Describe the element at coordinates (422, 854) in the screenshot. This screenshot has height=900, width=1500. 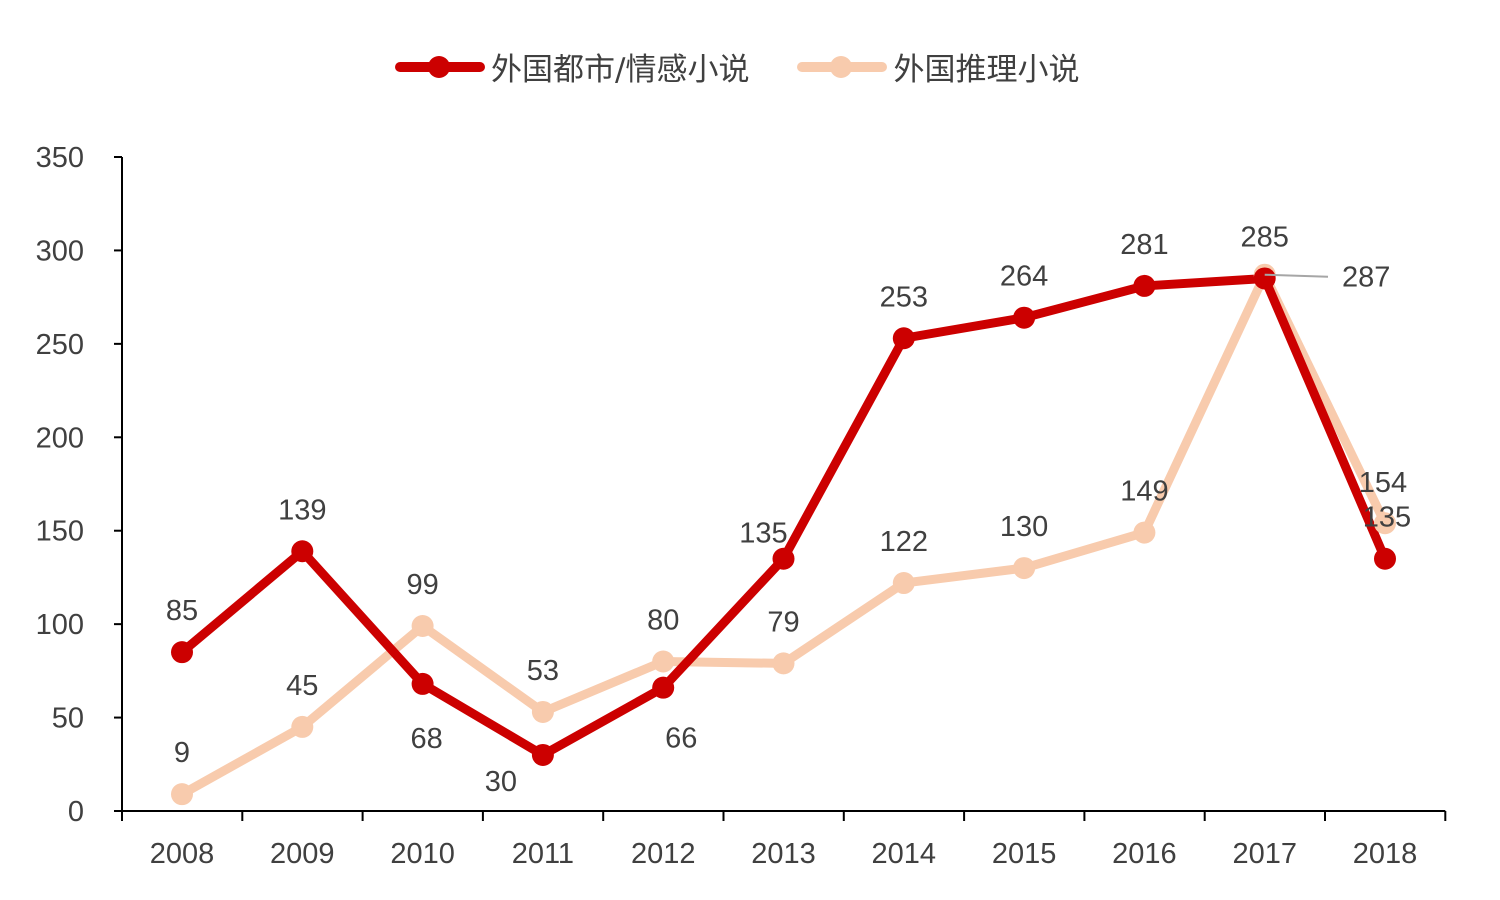
I see `x-tick-label: 2010` at that location.